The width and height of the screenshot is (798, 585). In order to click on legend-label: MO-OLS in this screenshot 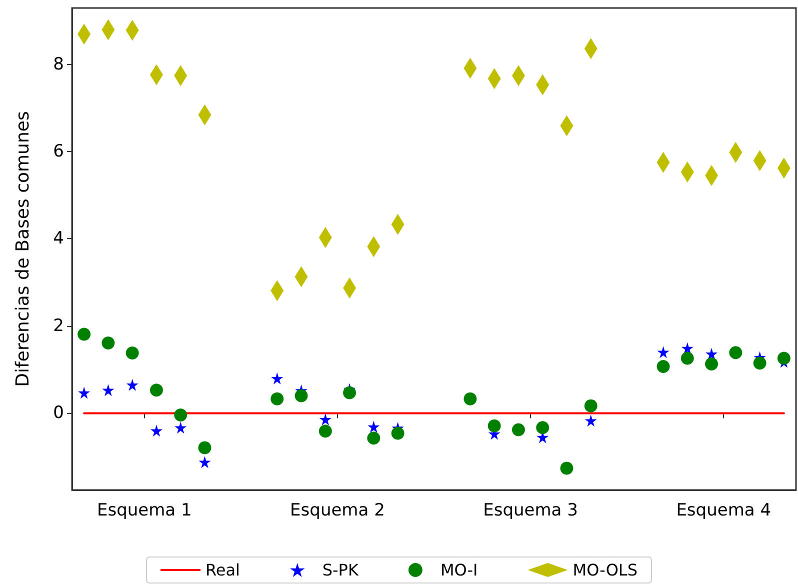, I will do `click(605, 570)`.